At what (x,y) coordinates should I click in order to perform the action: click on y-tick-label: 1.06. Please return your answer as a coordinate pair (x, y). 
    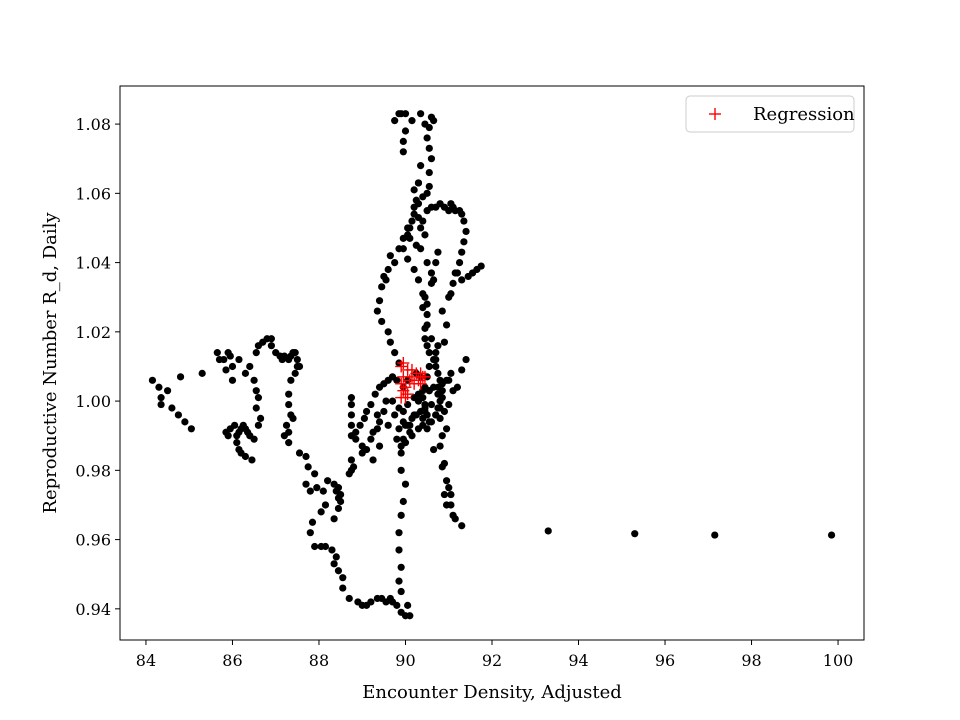
    Looking at the image, I should click on (93, 193).